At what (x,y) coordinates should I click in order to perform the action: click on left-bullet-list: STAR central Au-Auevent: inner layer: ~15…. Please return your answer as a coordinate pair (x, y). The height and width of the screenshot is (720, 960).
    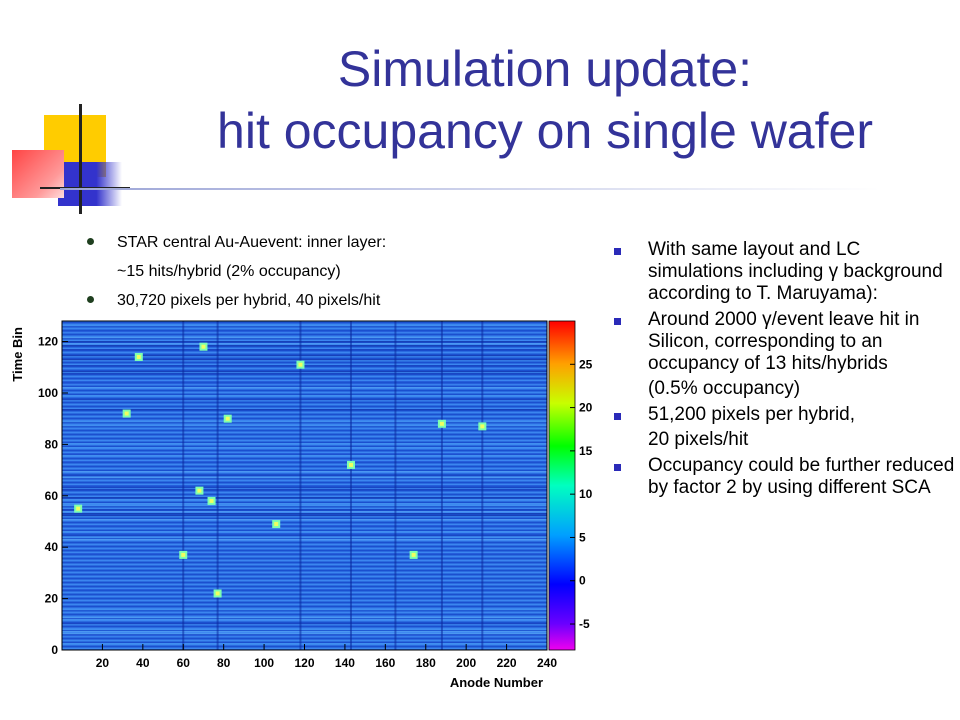
    Looking at the image, I should click on (295, 271).